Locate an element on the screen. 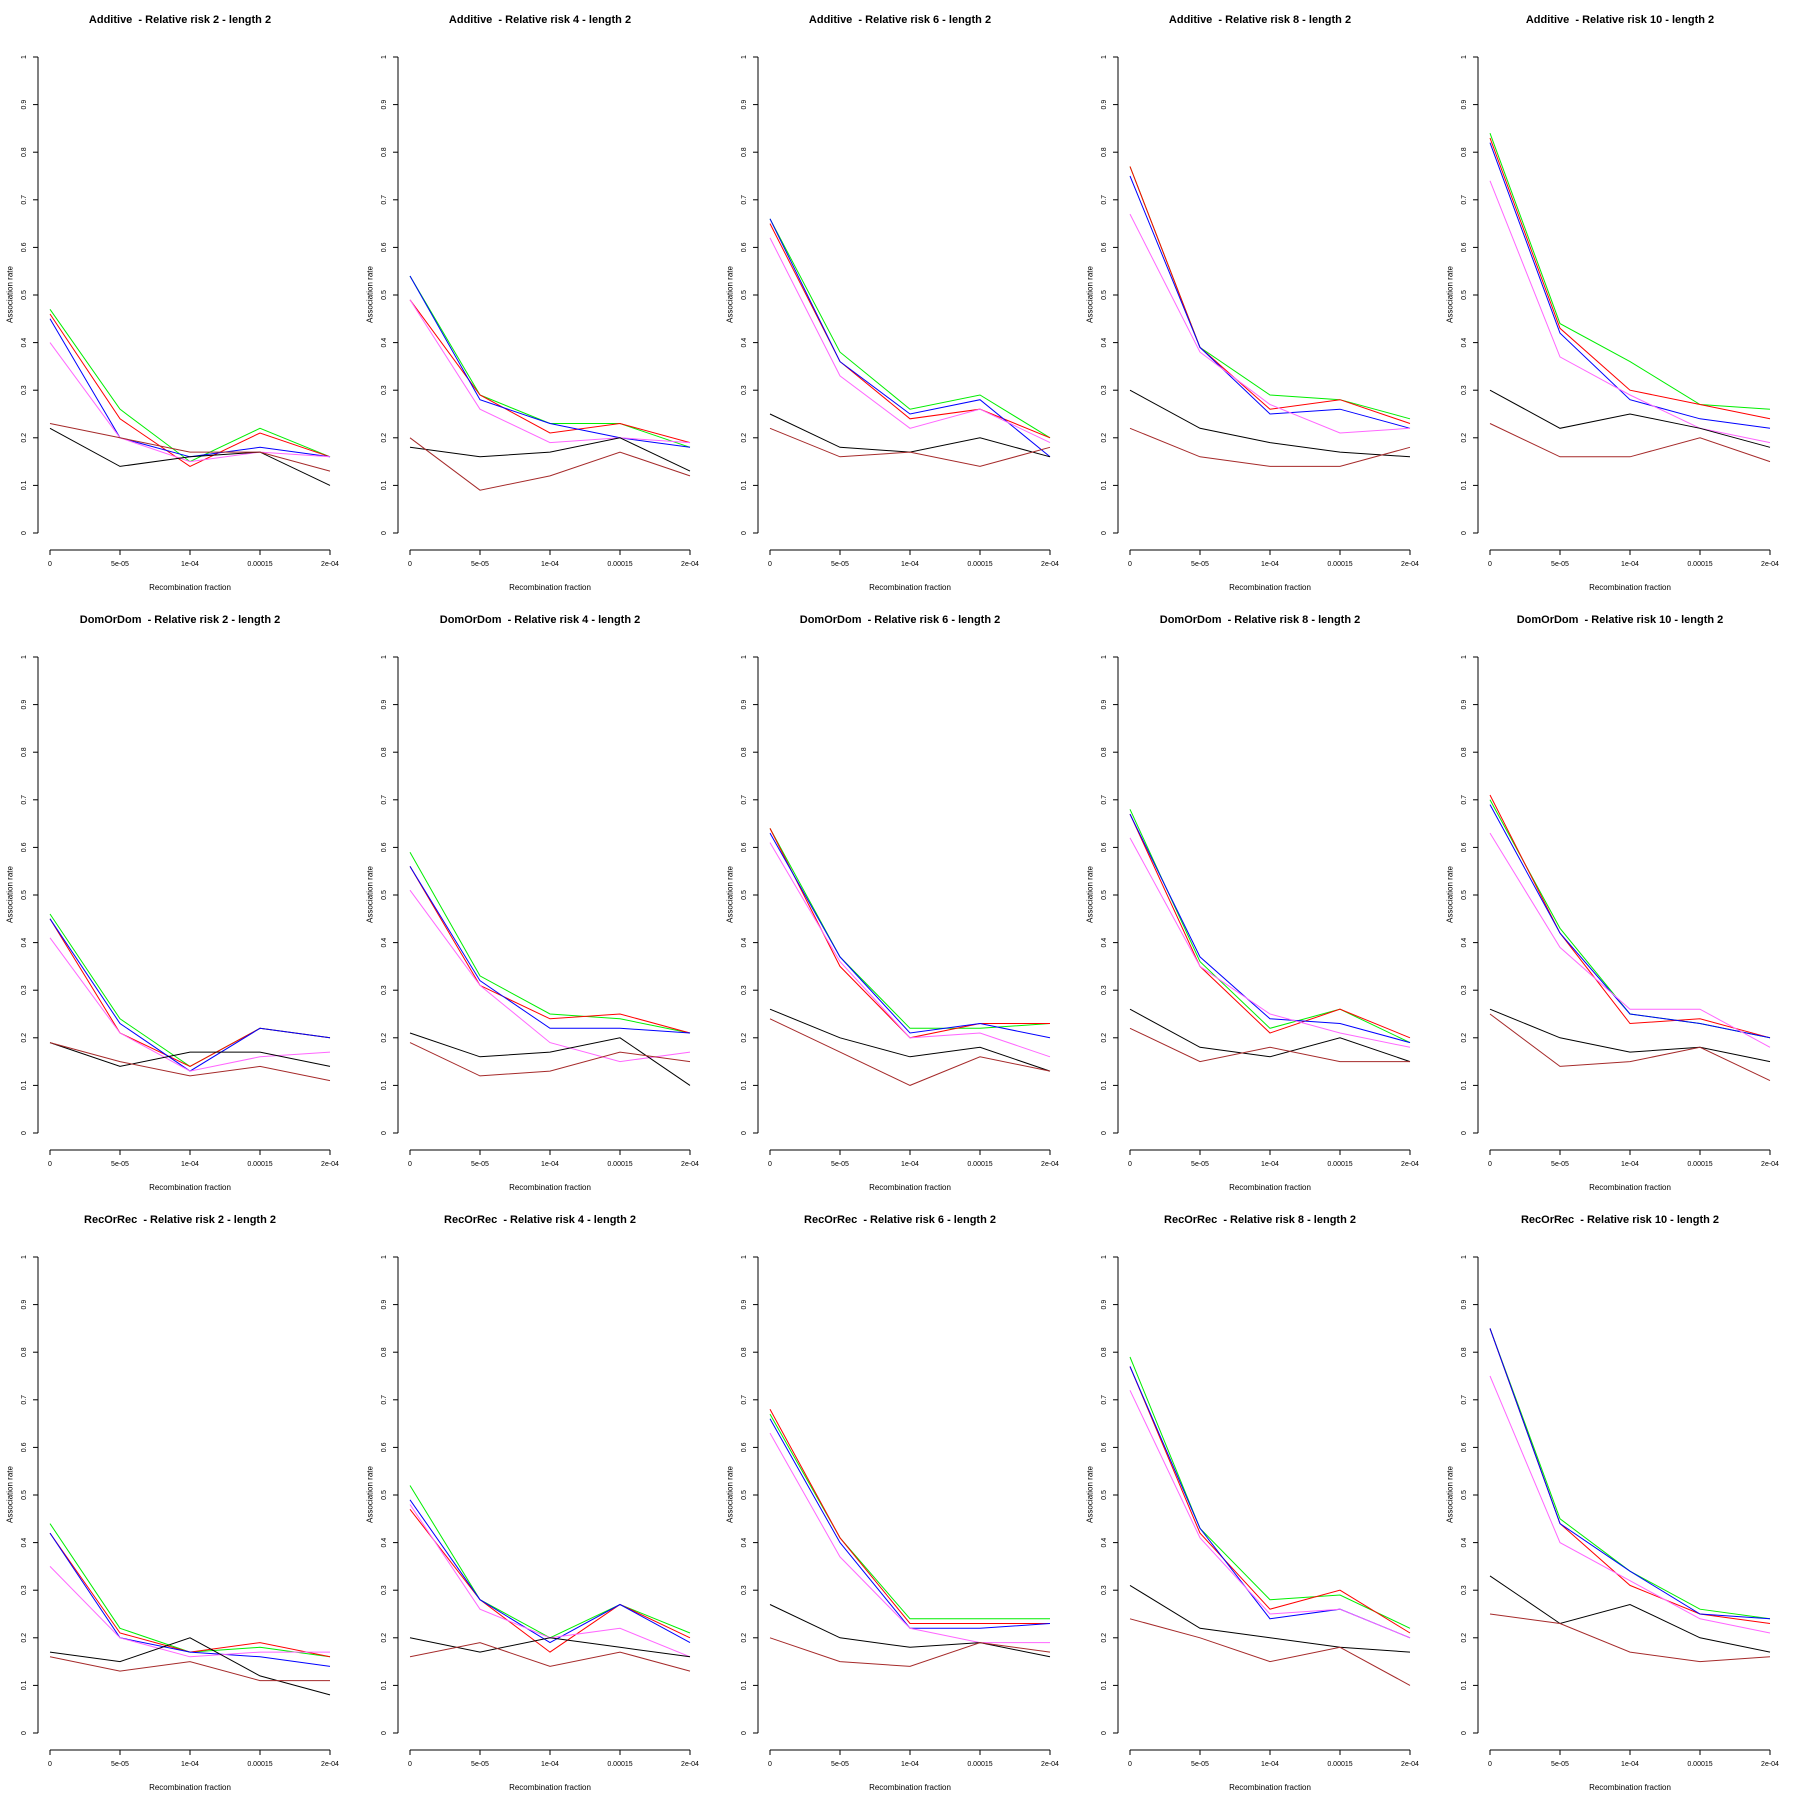 The image size is (1800, 1800). y-tick-label: 1 is located at coordinates (744, 57).